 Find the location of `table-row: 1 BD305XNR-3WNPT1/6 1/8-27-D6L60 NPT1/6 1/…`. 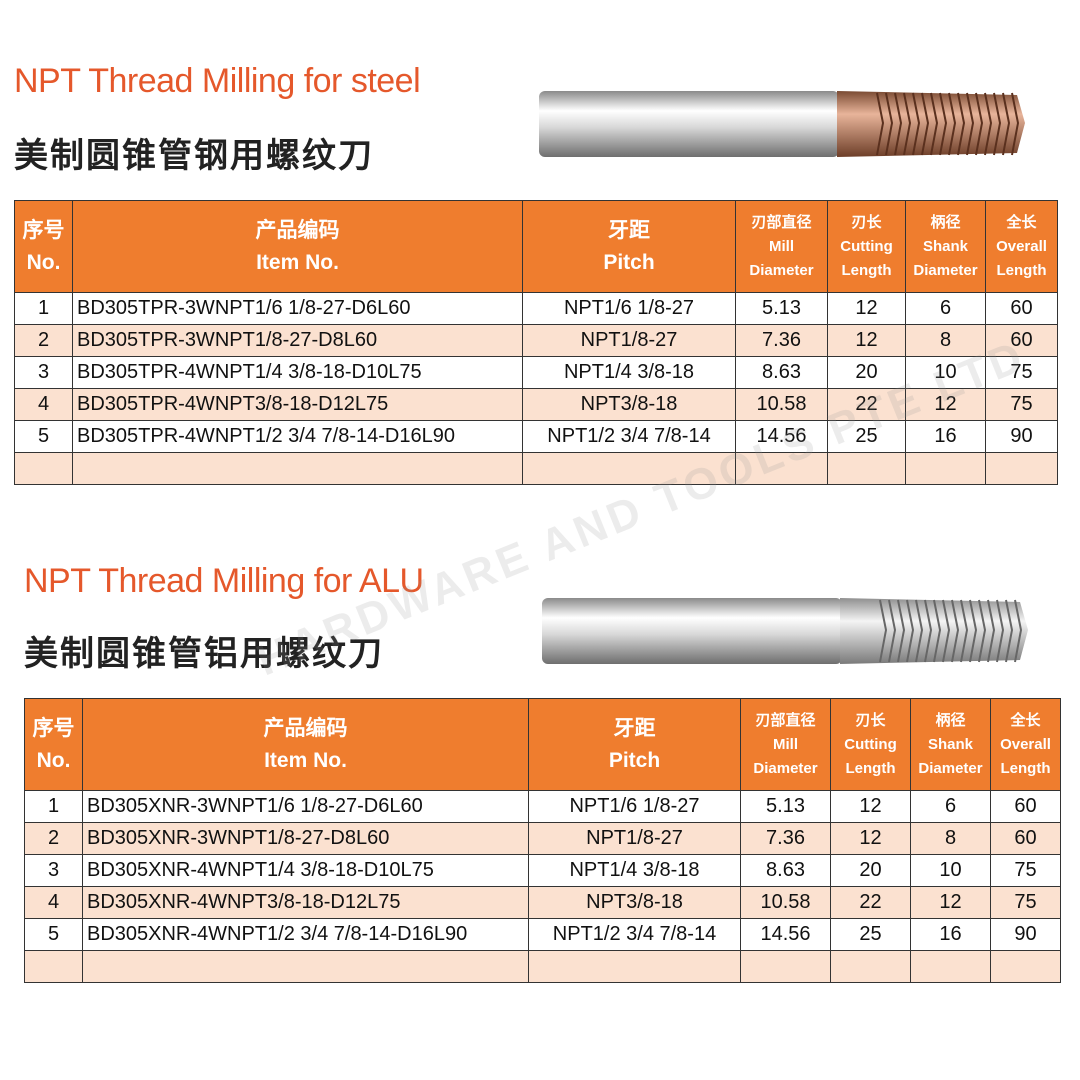

table-row: 1 BD305XNR-3WNPT1/6 1/8-27-D6L60 NPT1/6 1/… is located at coordinates (542, 806).